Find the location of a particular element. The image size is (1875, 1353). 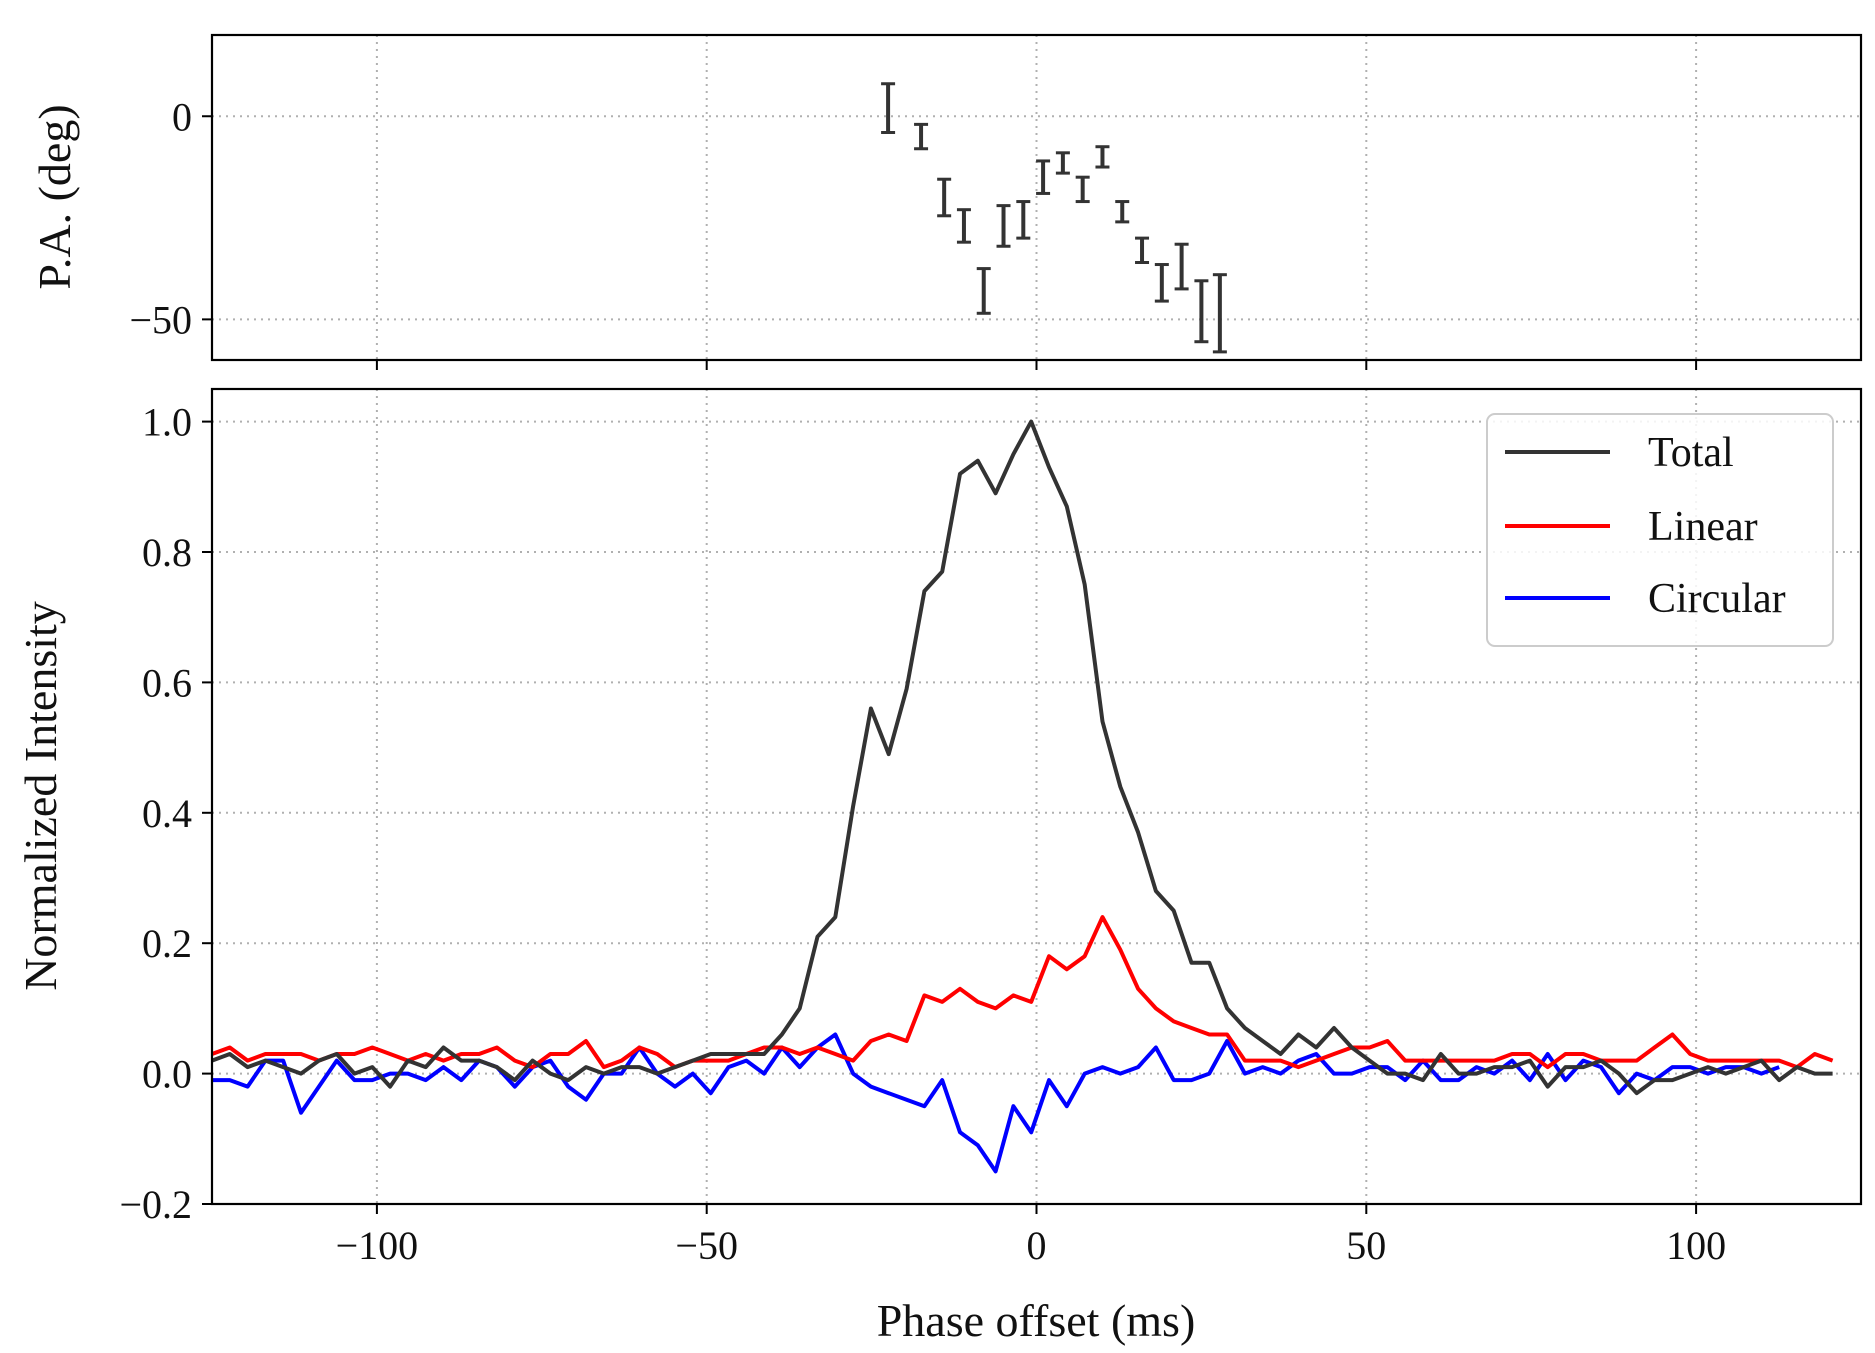

pa-error-bars is located at coordinates (1054, 218).